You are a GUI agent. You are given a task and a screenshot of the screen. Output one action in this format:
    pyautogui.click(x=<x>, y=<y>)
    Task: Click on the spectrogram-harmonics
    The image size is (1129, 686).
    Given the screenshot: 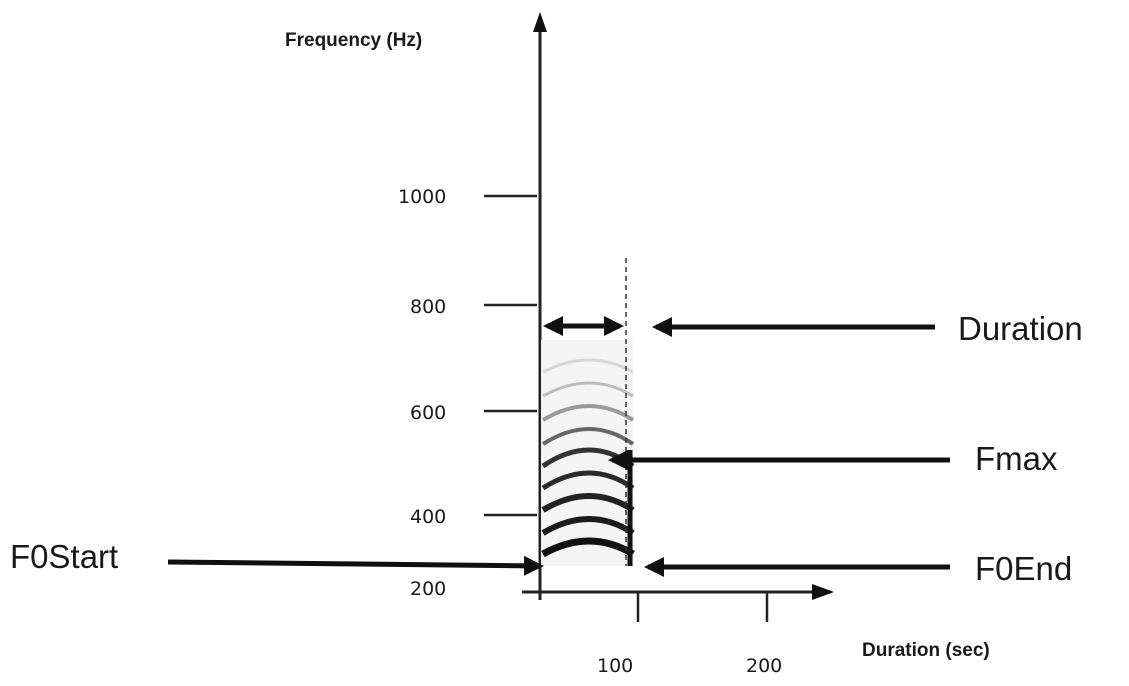 What is the action you would take?
    pyautogui.click(x=588, y=453)
    